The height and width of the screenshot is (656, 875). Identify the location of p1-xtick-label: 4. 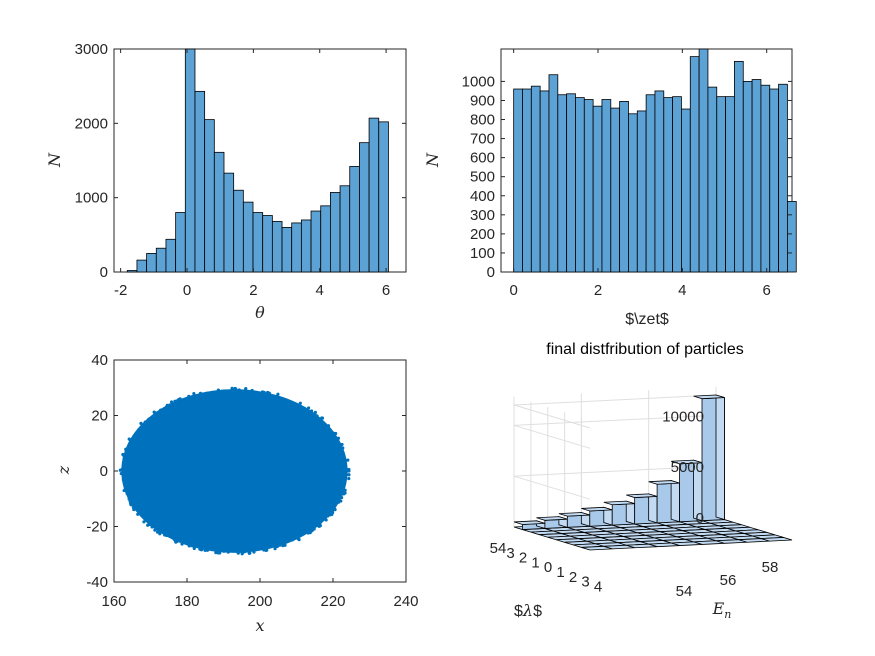
(320, 290).